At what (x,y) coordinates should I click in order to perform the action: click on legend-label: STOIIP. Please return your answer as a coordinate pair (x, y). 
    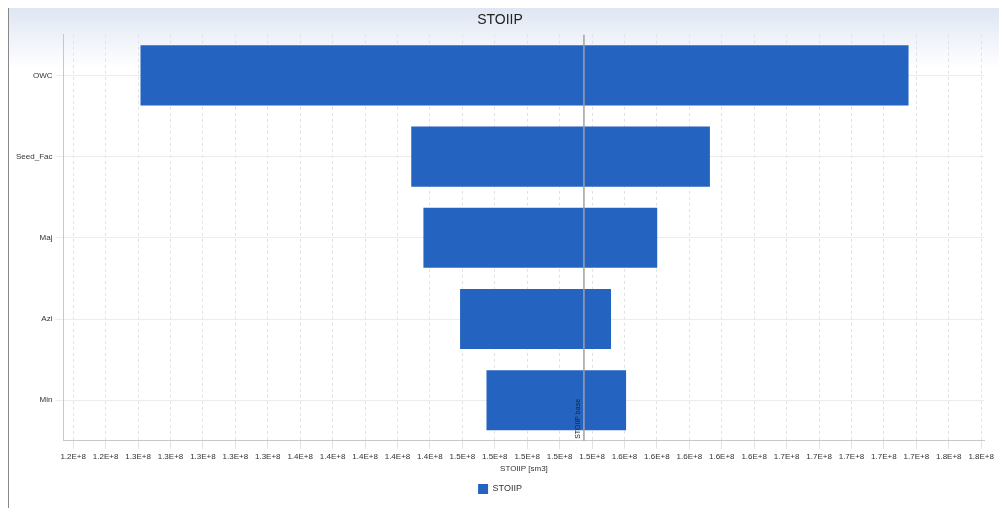
    Looking at the image, I should click on (507, 488).